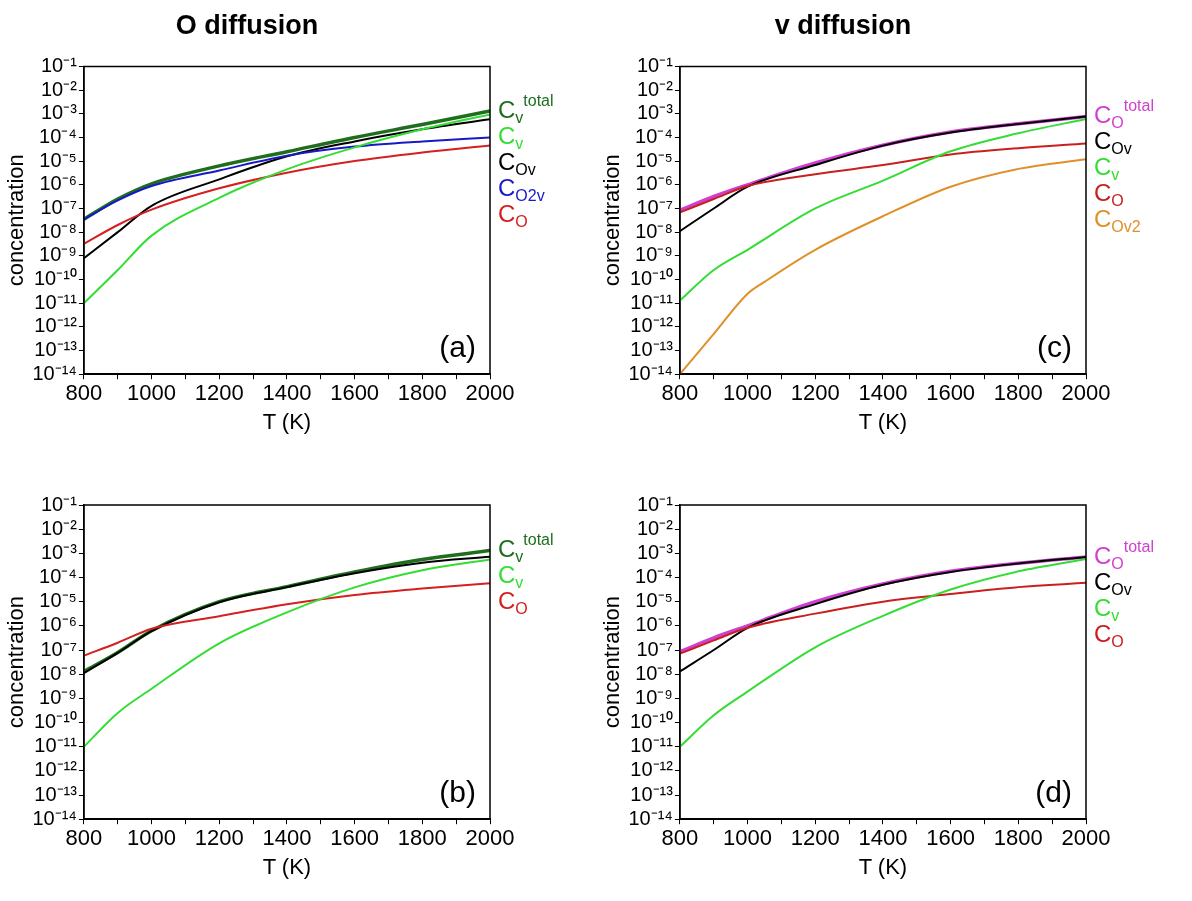 This screenshot has width=1192, height=901. What do you see at coordinates (457, 792) in the screenshot?
I see `annotation: (b)` at bounding box center [457, 792].